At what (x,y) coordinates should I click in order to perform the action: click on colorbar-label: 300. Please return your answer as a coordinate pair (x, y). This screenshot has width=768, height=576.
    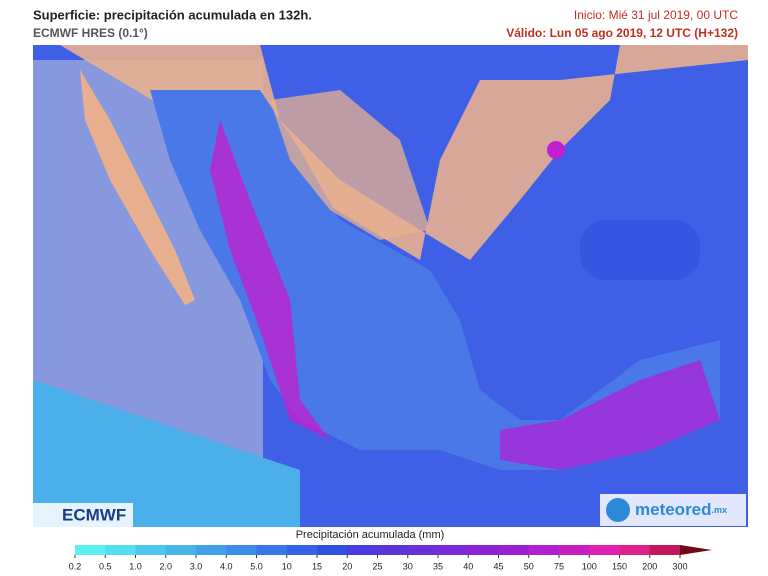
    Looking at the image, I should click on (679, 566).